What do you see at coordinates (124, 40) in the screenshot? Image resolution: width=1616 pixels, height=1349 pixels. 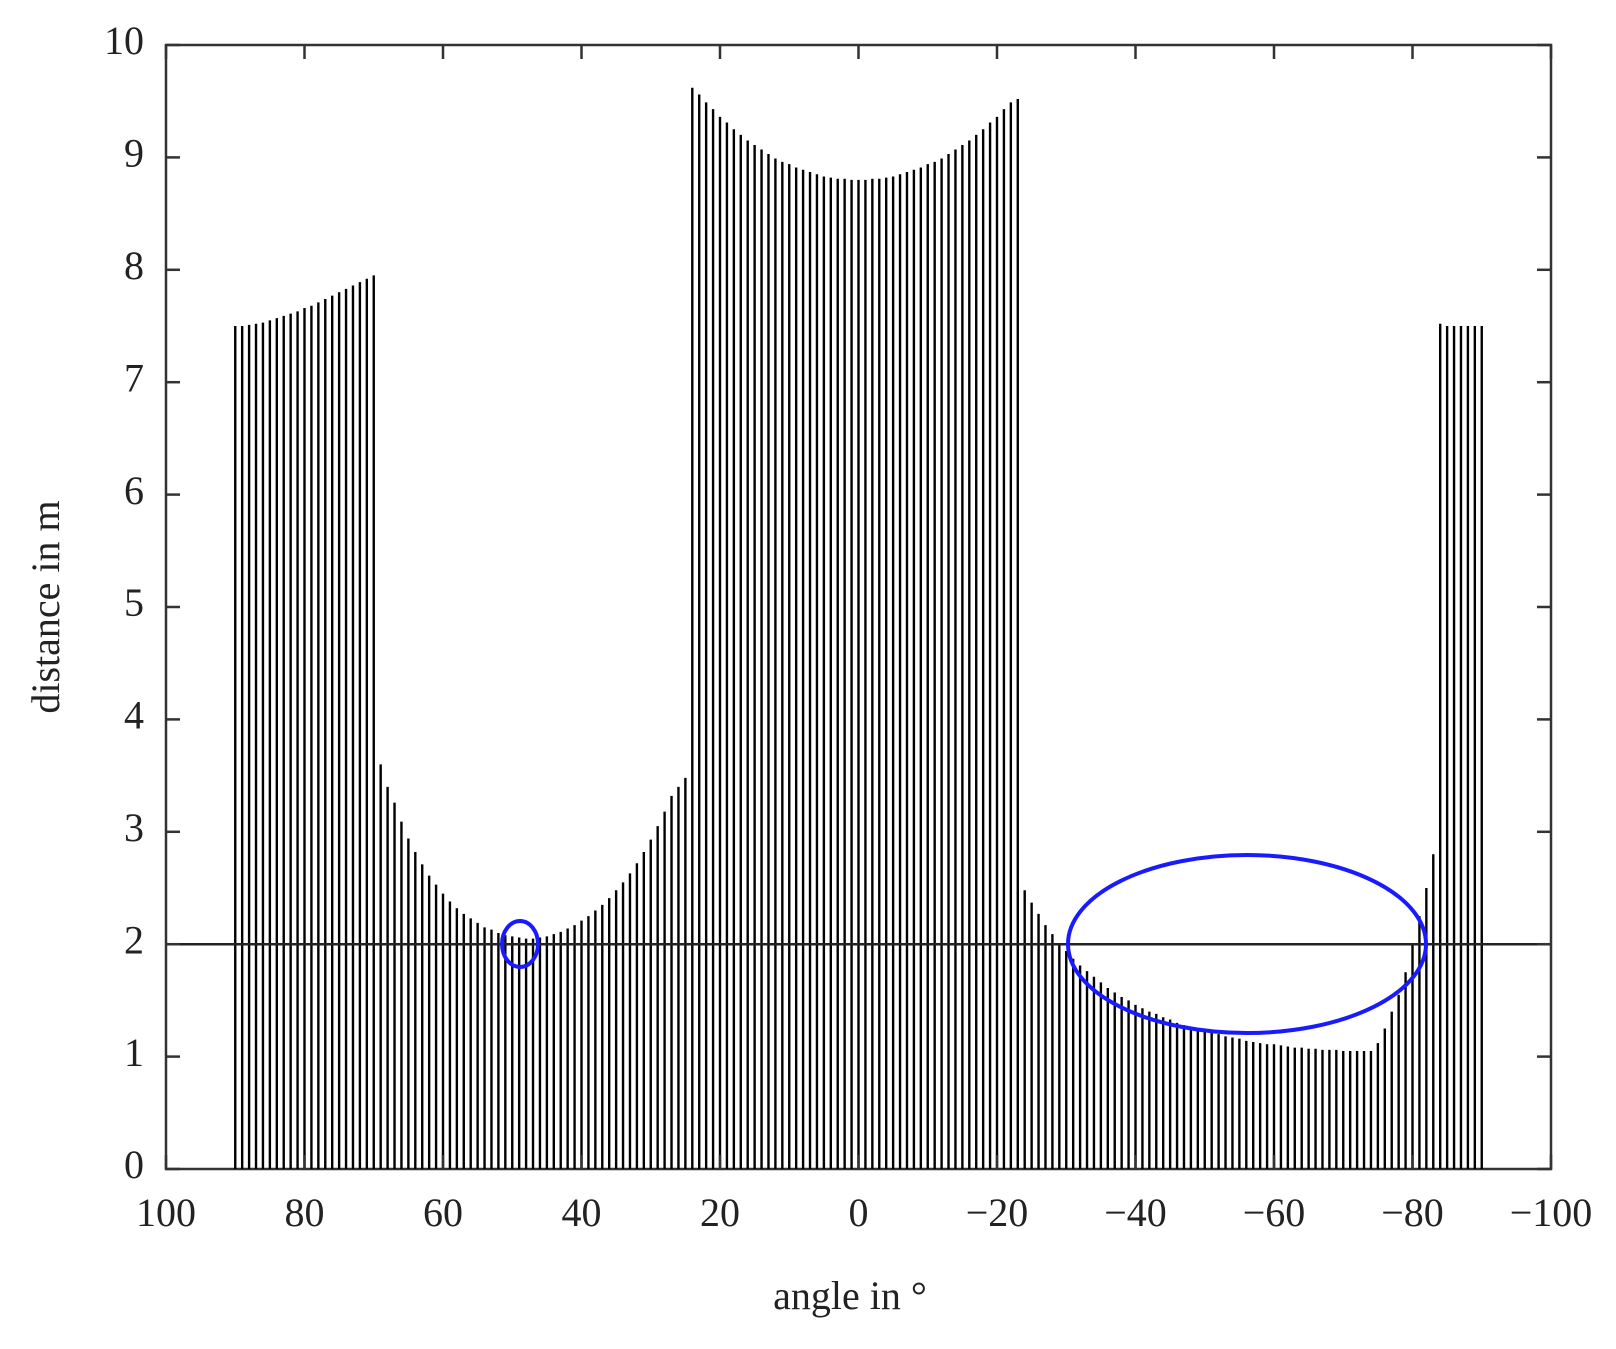 I see `y-tick-label: 10` at bounding box center [124, 40].